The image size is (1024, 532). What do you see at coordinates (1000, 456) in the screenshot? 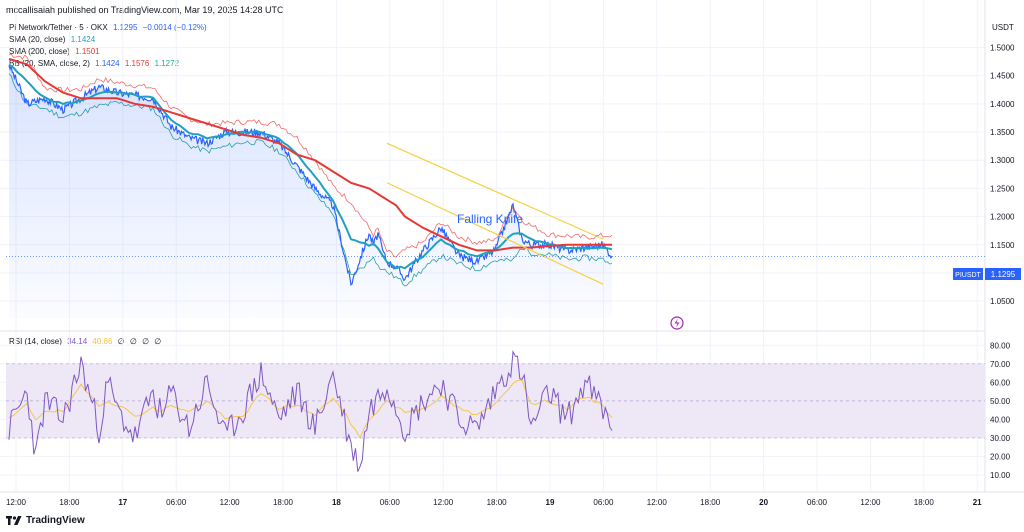
I see `rsi-tick-label: 20.00` at bounding box center [1000, 456].